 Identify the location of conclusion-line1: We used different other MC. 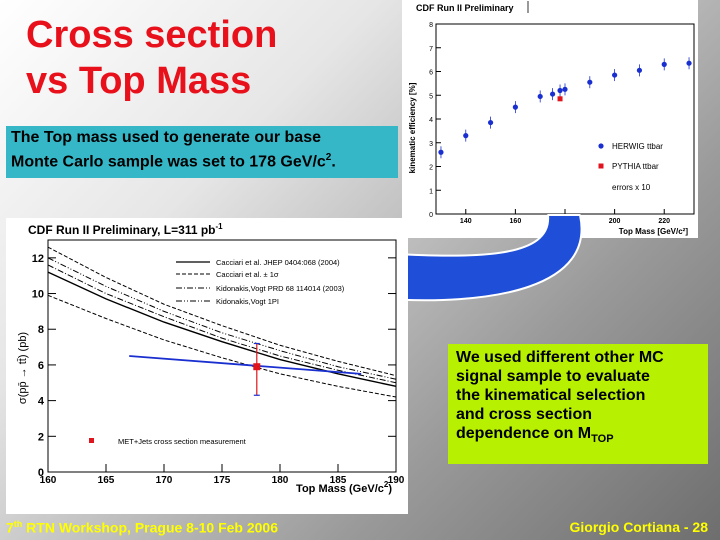
(560, 357).